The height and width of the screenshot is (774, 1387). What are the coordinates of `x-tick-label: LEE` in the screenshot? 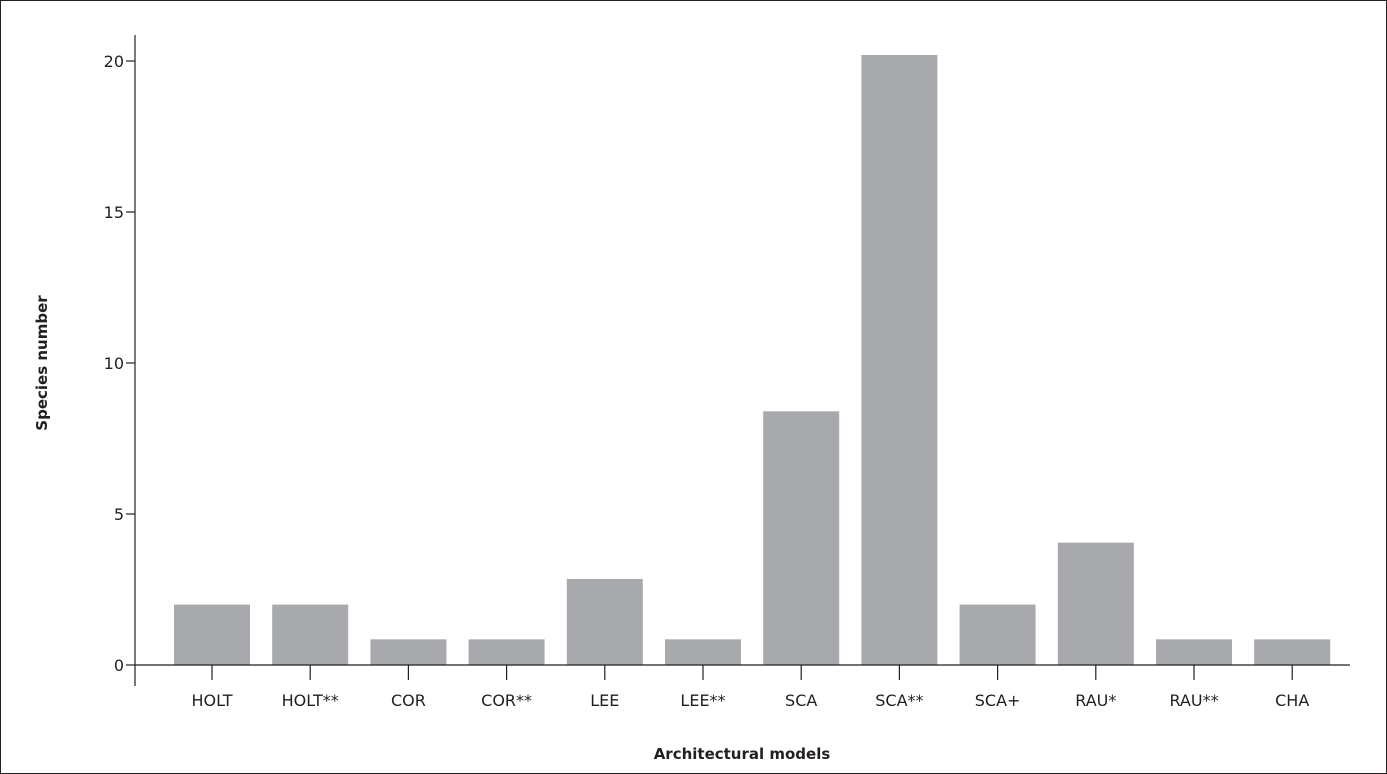 It's located at (604, 700).